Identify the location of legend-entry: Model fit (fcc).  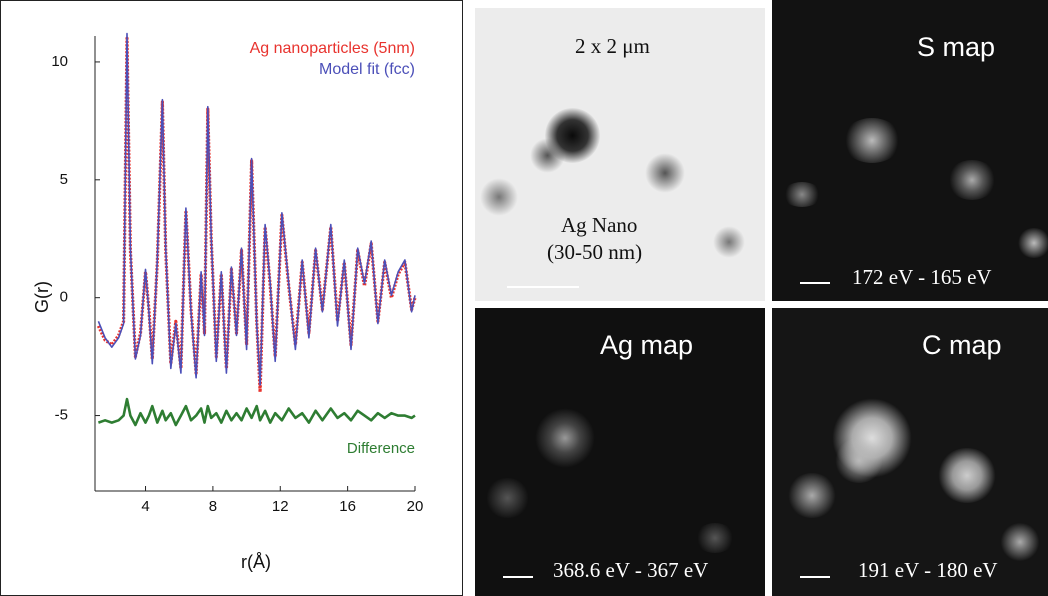
(367, 69).